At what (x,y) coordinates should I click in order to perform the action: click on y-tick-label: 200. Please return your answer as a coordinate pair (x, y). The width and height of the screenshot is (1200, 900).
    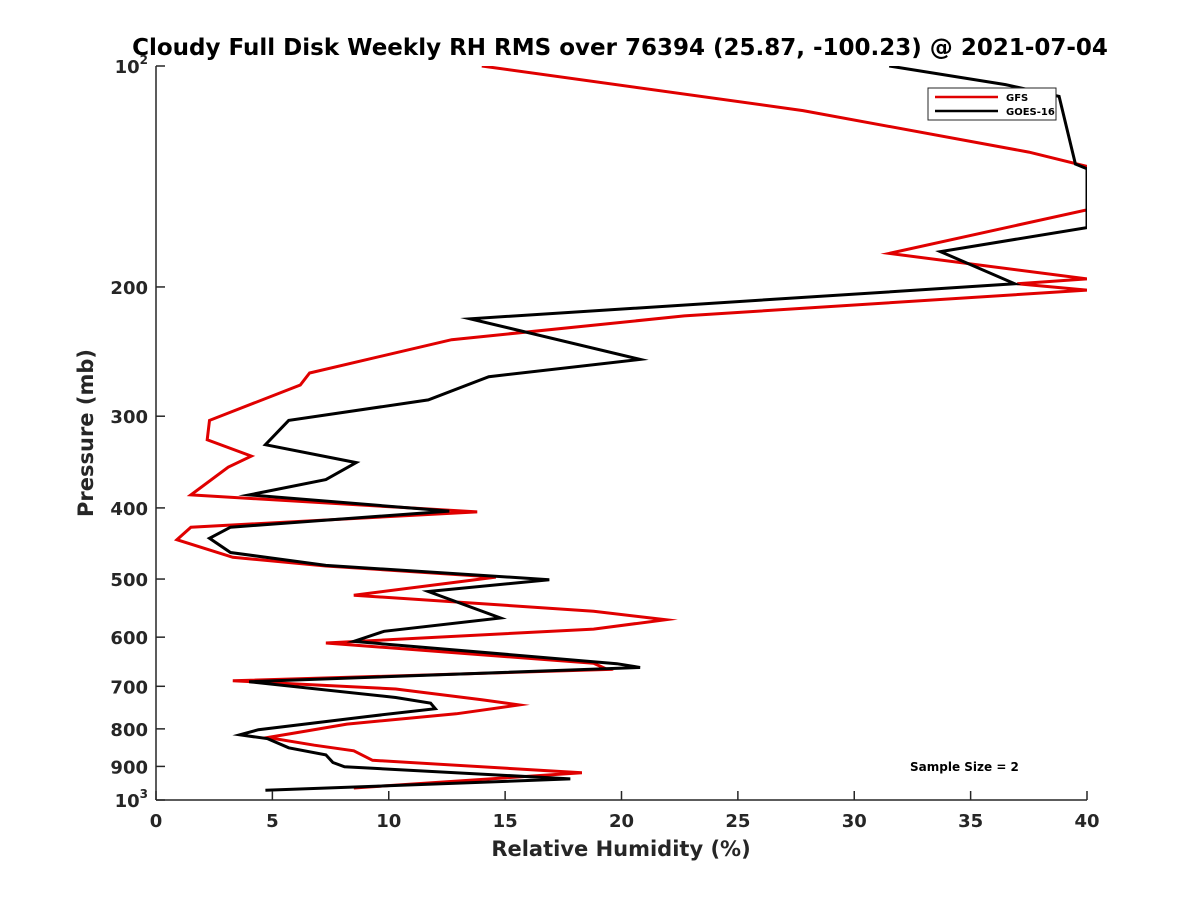
    Looking at the image, I should click on (129, 288).